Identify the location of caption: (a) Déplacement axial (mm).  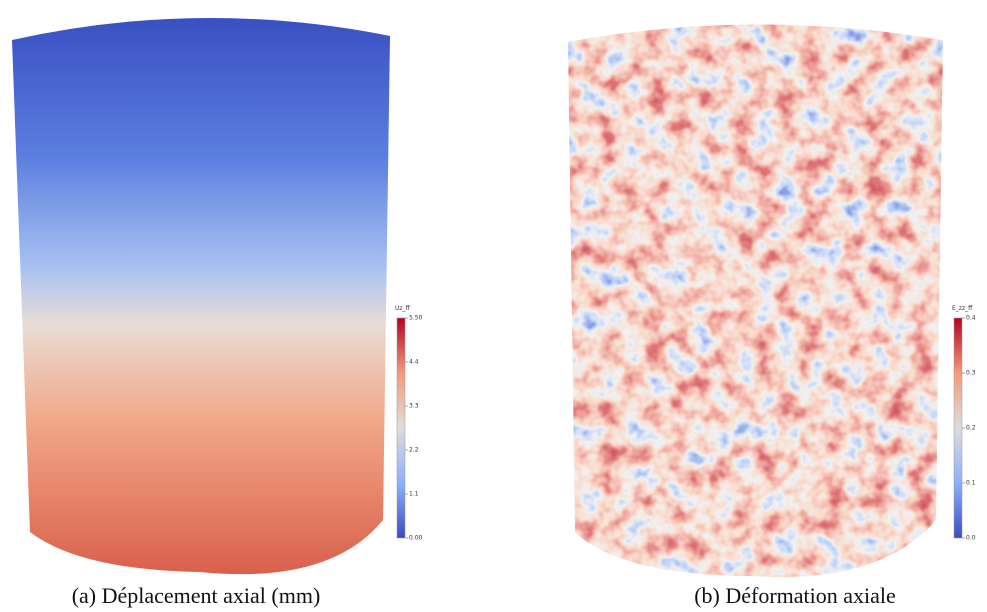
(196, 595).